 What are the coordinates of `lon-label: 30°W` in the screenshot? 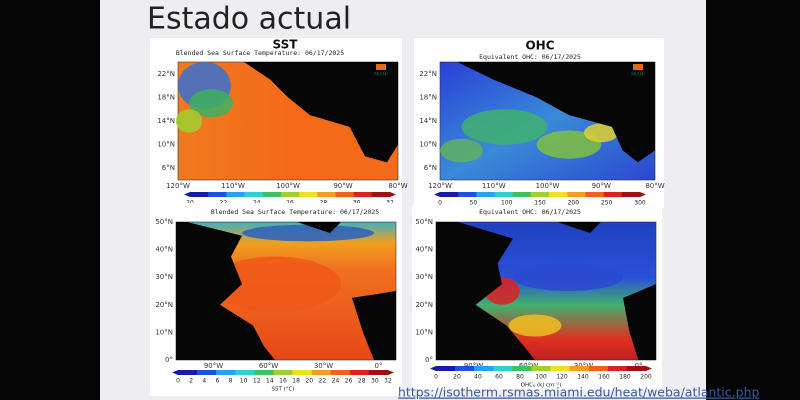 It's located at (323, 366).